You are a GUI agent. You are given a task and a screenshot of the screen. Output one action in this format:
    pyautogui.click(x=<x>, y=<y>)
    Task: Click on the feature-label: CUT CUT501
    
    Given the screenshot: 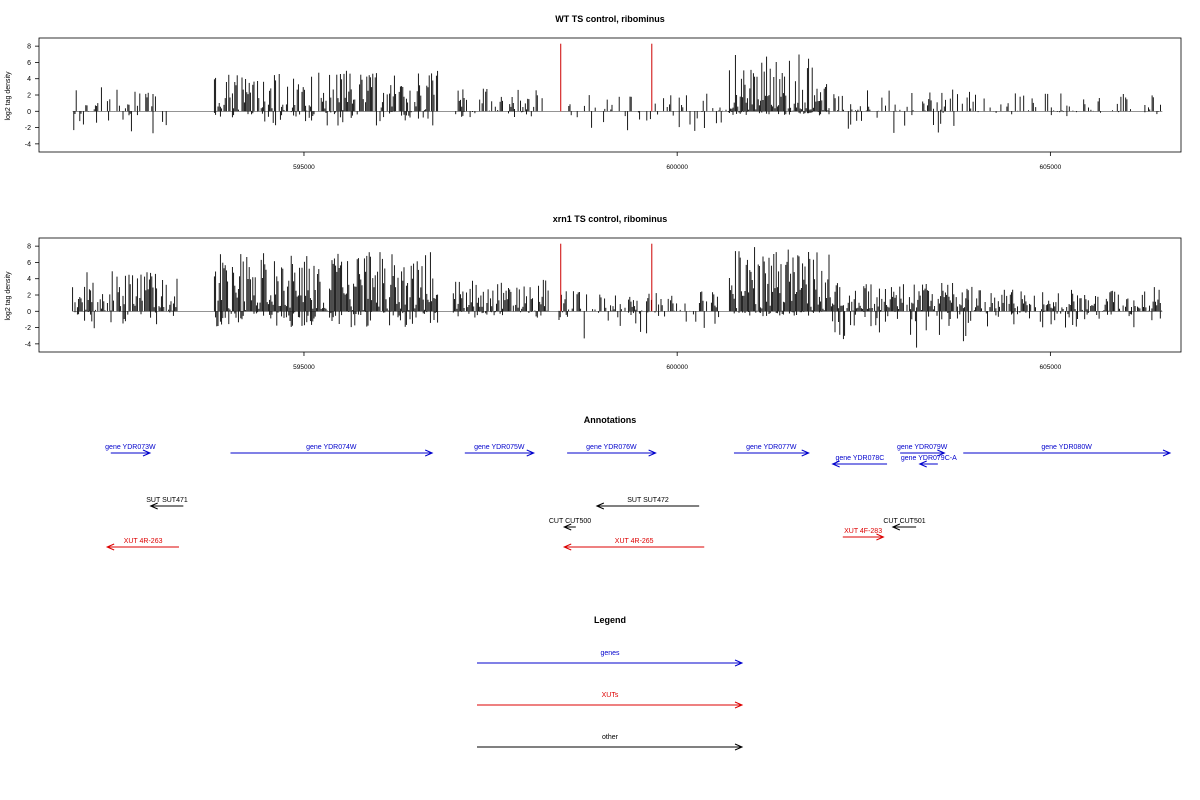 What is the action you would take?
    pyautogui.click(x=904, y=521)
    